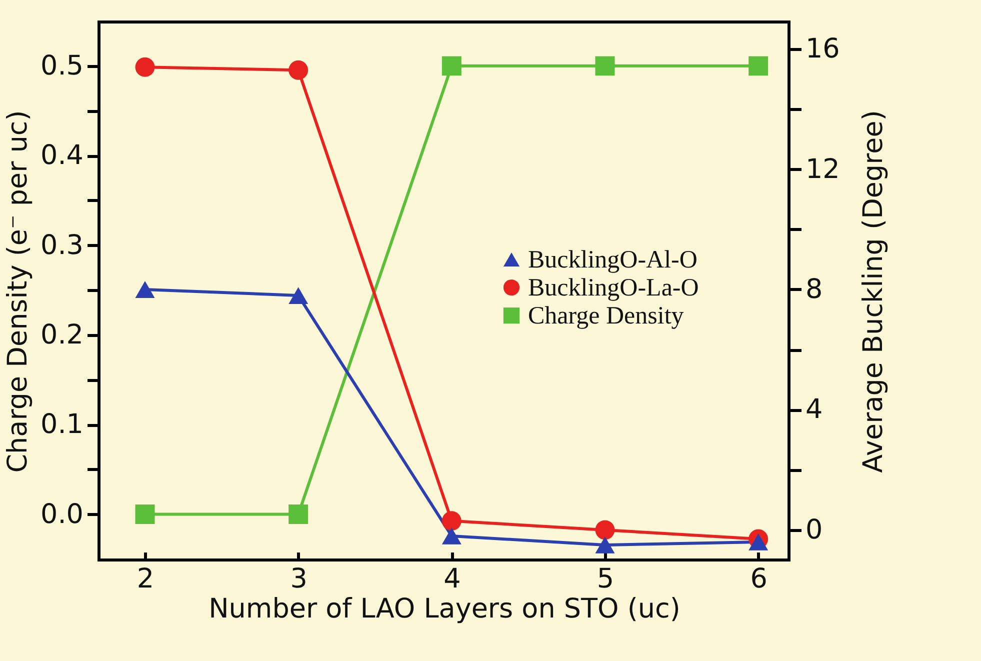  I want to click on x-tick-label: 2, so click(145, 579).